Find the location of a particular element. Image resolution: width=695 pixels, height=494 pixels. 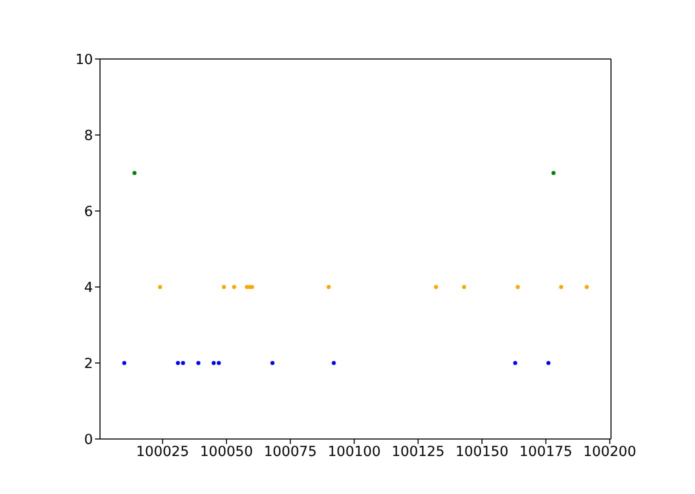

y-tick-label: 0 is located at coordinates (88, 440).